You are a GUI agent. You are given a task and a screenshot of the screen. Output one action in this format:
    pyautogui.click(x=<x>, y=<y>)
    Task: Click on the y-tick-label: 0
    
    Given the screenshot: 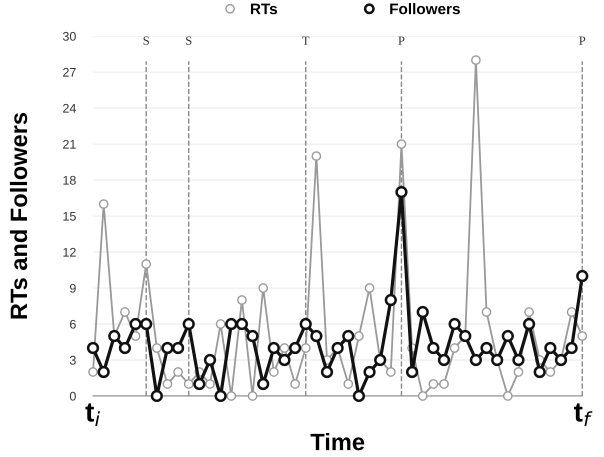 What is the action you would take?
    pyautogui.click(x=73, y=396)
    